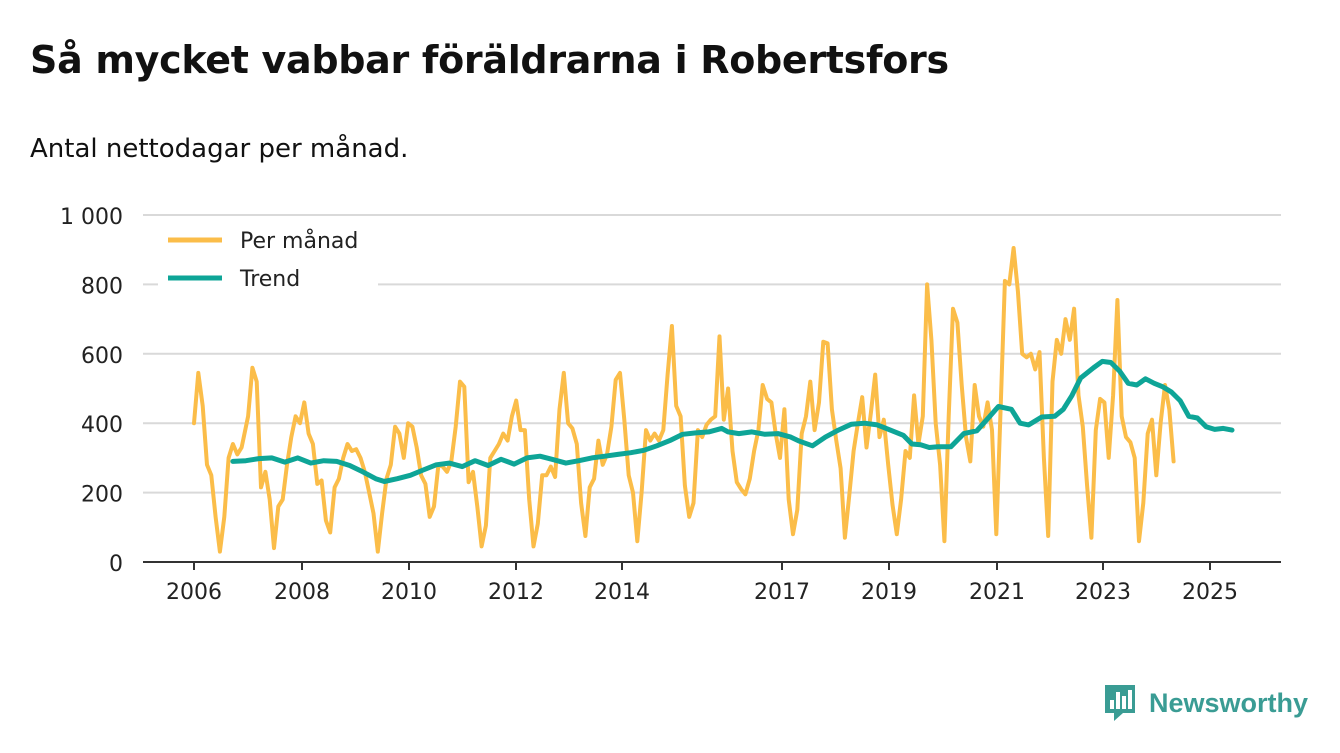 The height and width of the screenshot is (753, 1340). Describe the element at coordinates (409, 592) in the screenshot. I see `x-tick-label: 2010` at that location.